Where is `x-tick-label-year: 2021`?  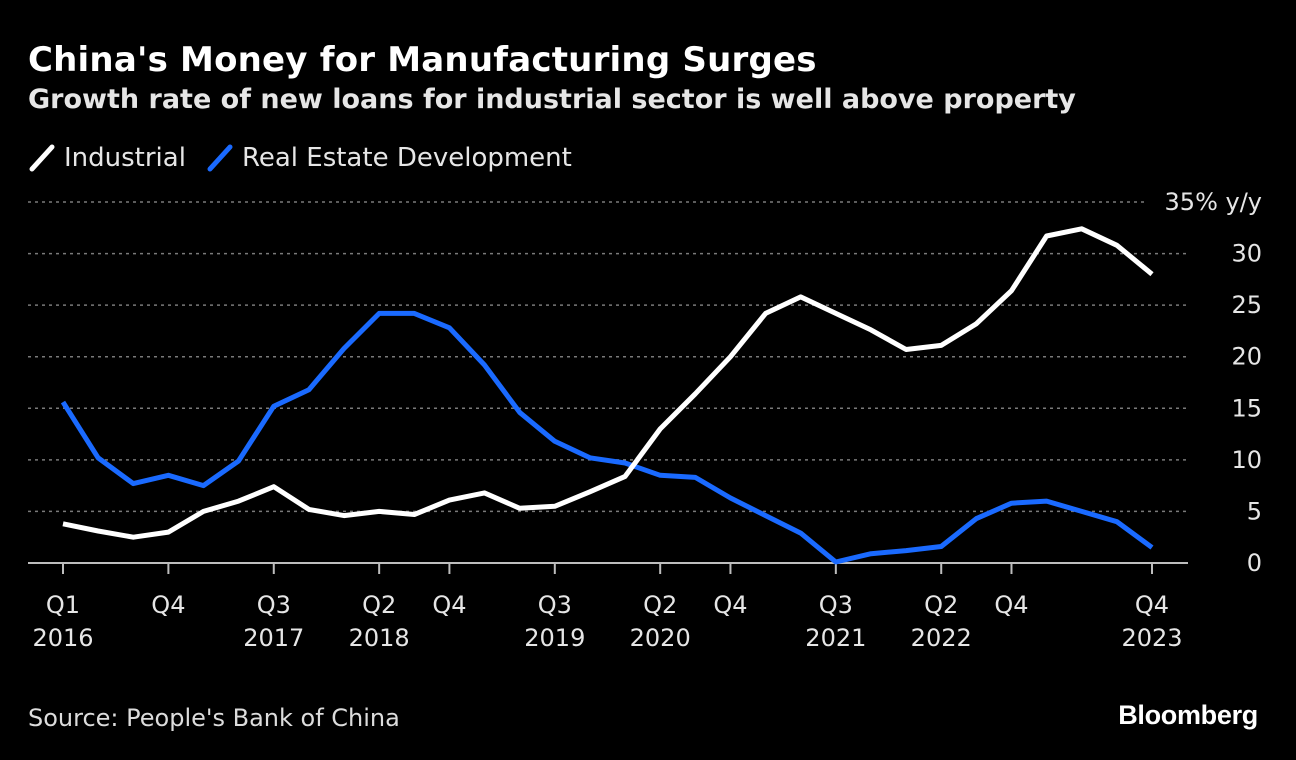 x-tick-label-year: 2021 is located at coordinates (835, 638).